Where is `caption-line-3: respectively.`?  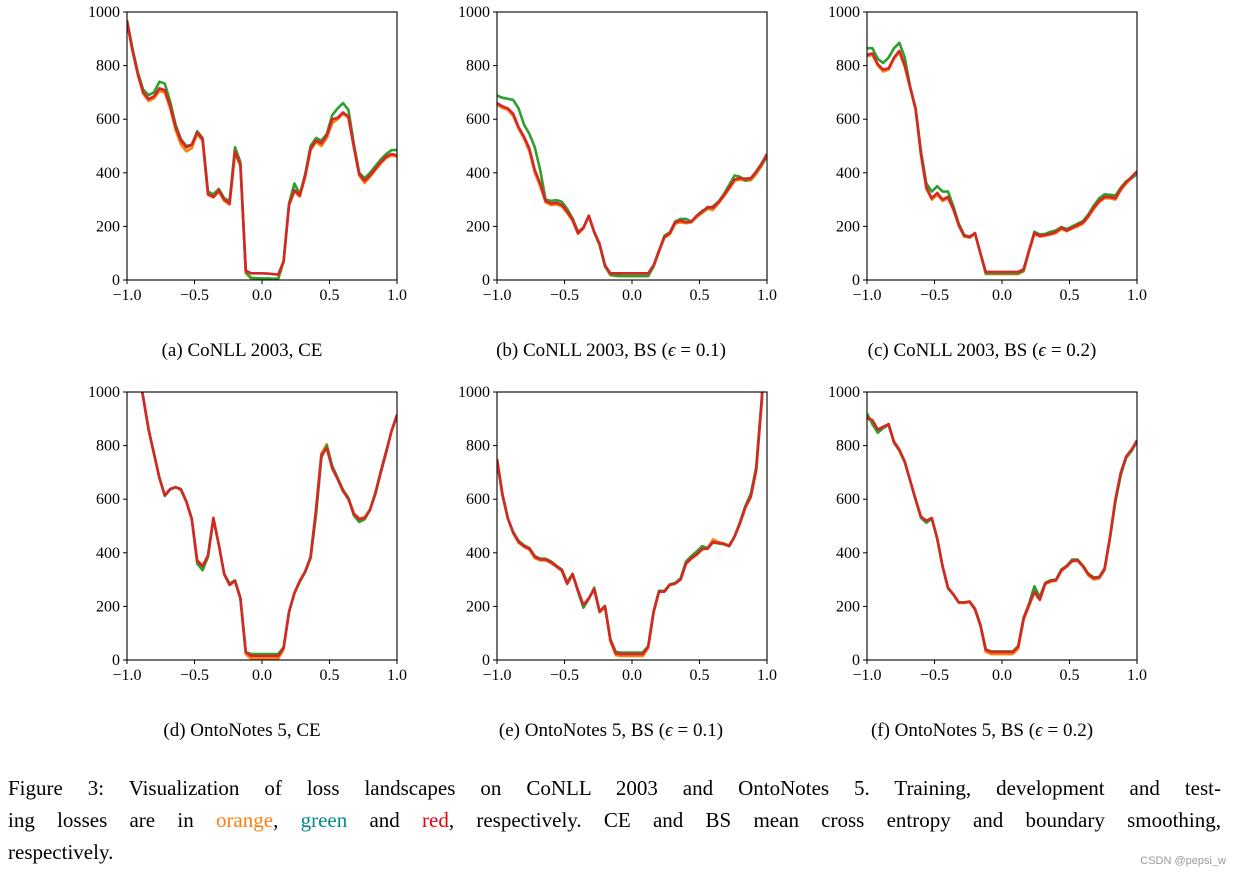 caption-line-3: respectively. is located at coordinates (61, 852).